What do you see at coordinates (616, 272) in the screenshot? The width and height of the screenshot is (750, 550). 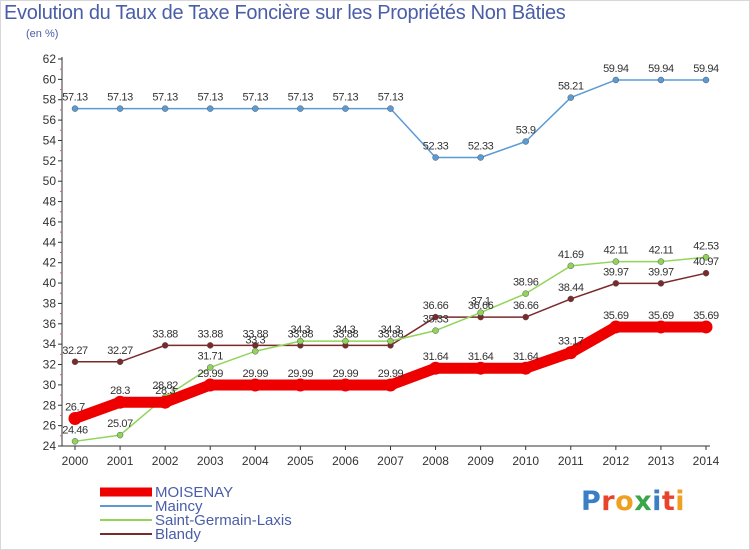 I see `data-label: 39.97` at bounding box center [616, 272].